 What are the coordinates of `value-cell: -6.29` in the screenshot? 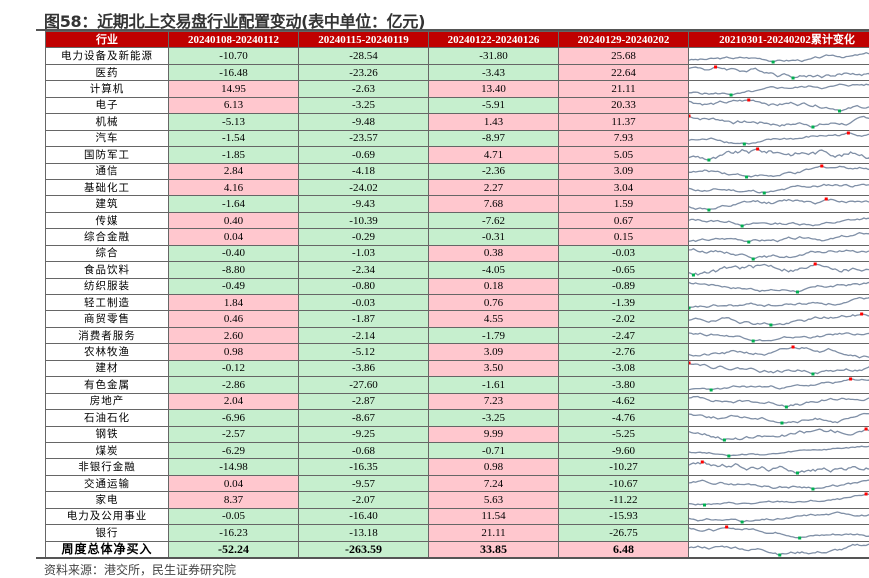 It's located at (234, 450).